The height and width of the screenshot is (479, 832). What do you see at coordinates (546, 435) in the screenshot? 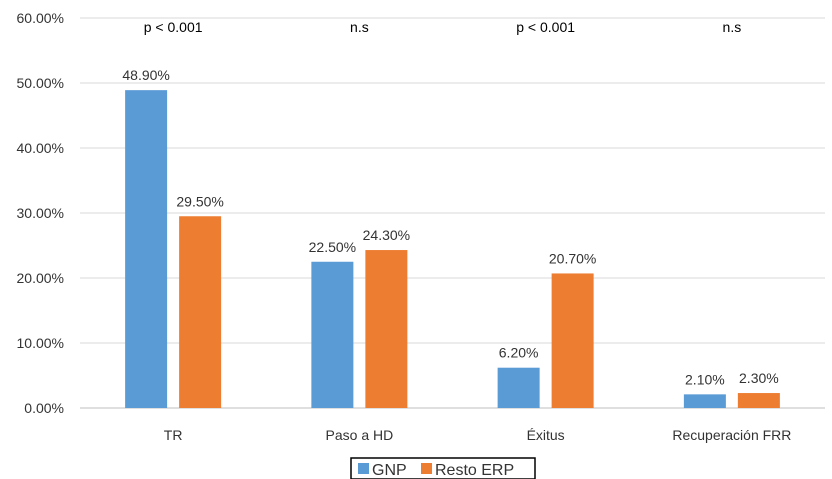
I see `x-category-label: Éxitus` at bounding box center [546, 435].